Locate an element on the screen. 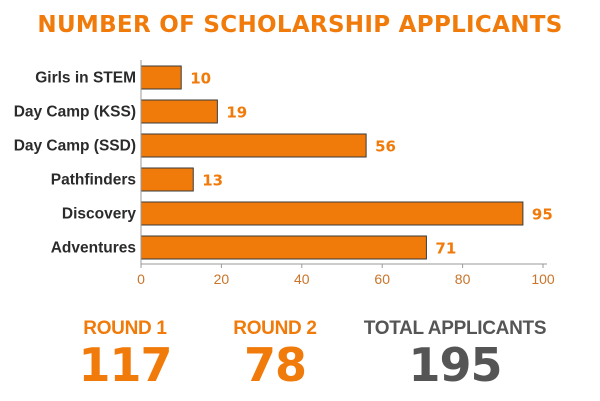 Image resolution: width=600 pixels, height=401 pixels. x-tick-label: 40 is located at coordinates (302, 279).